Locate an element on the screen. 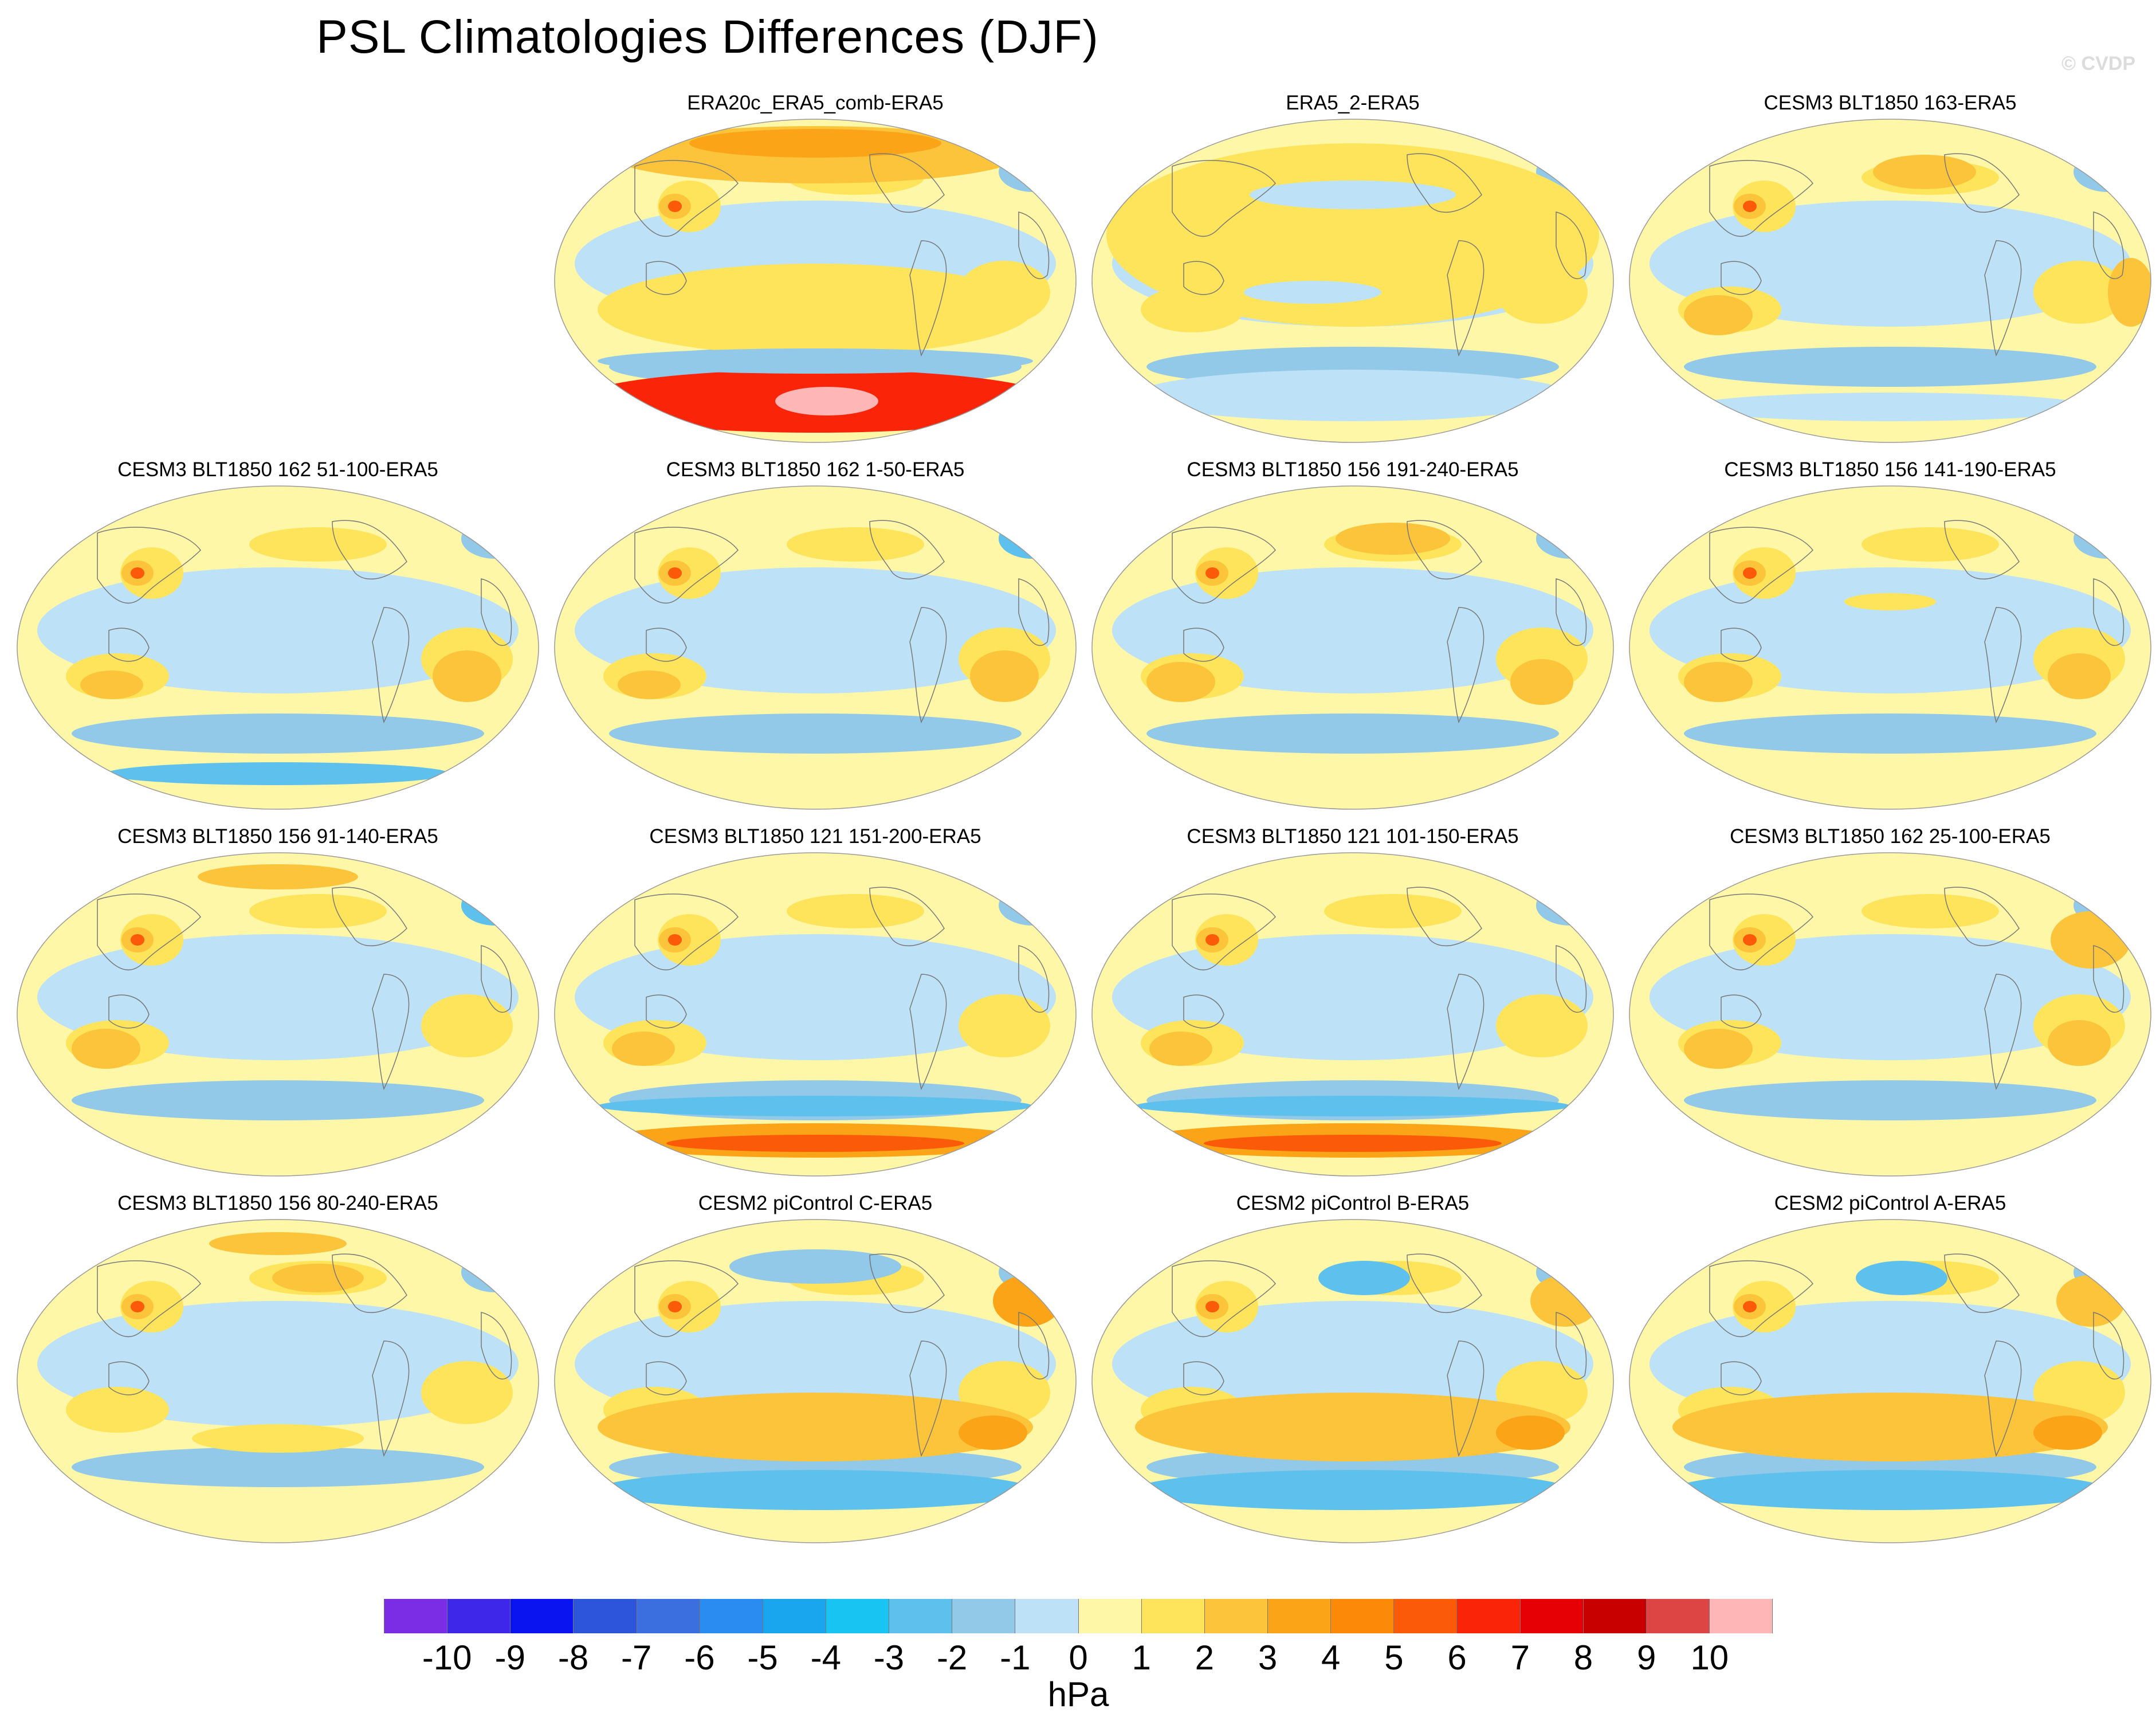 The width and height of the screenshot is (2156, 1725). map-panel: CESM3 BLT1850 156 191-240-ERA5 is located at coordinates (1352, 641).